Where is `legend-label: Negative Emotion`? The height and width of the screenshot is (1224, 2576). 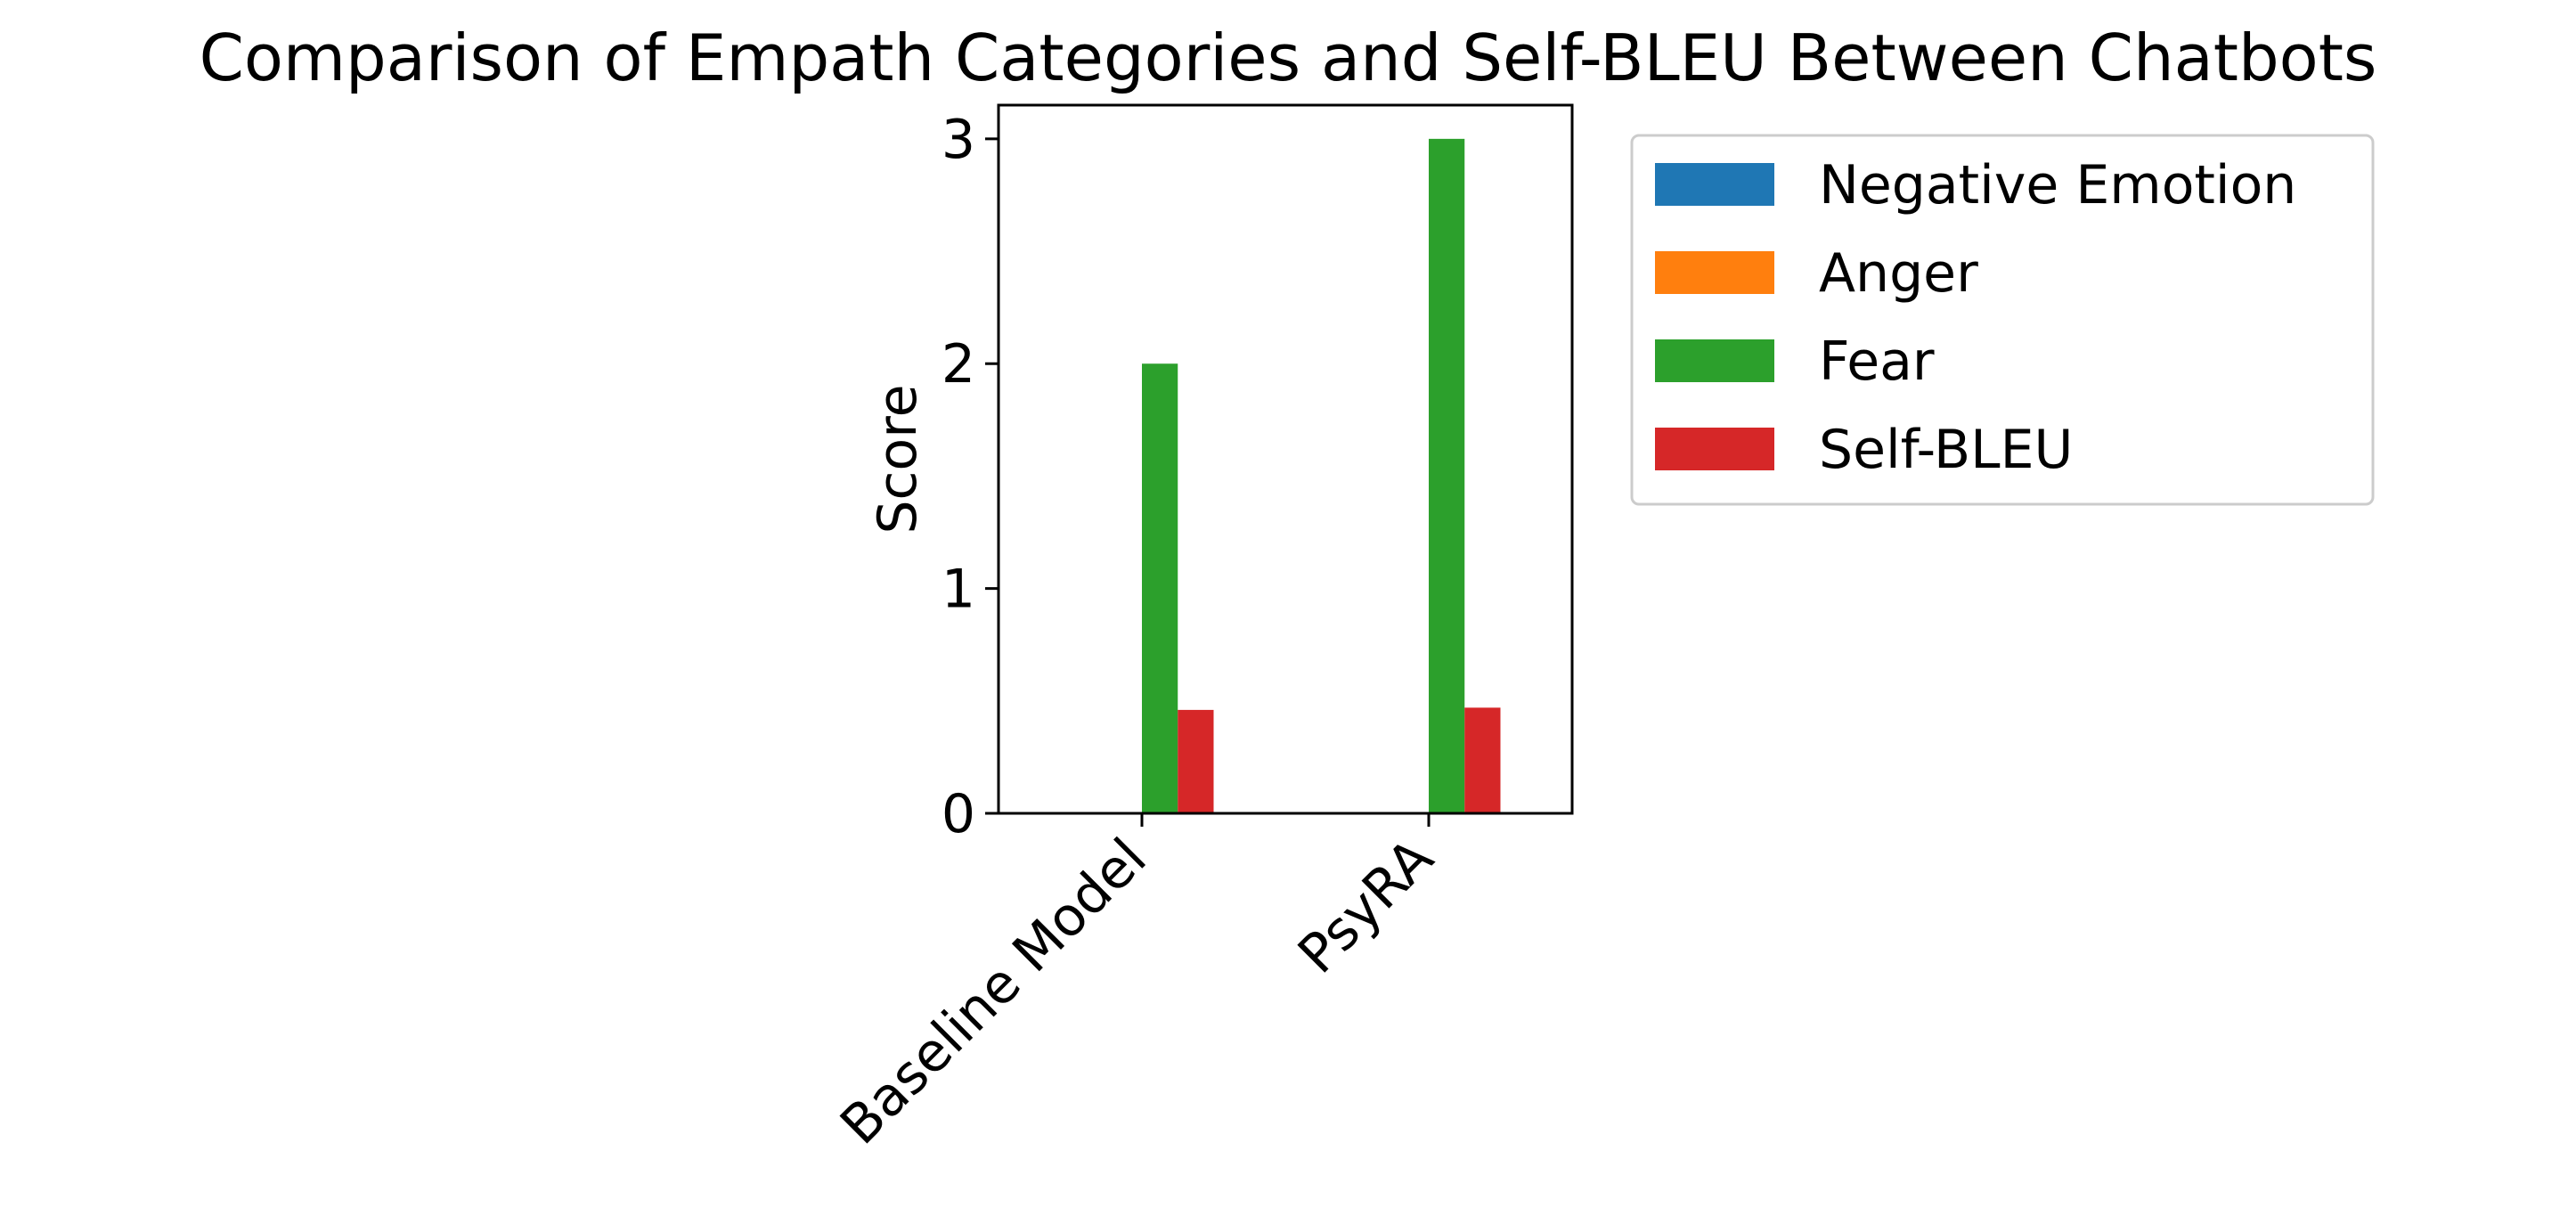 legend-label: Negative Emotion is located at coordinates (2057, 185).